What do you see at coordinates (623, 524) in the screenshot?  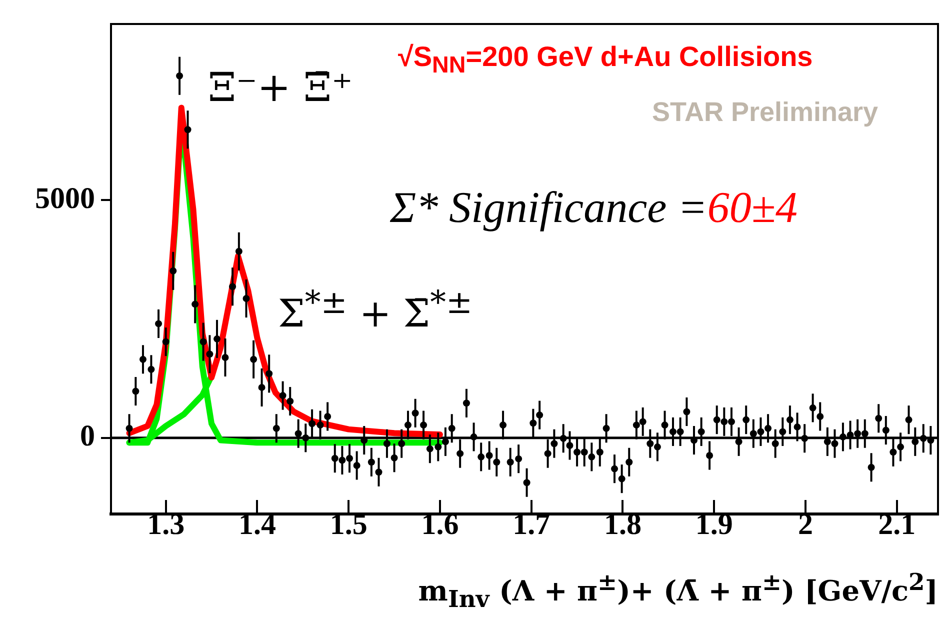 I see `x-tick-label: 1.8` at bounding box center [623, 524].